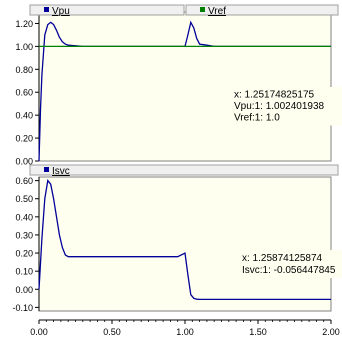 The width and height of the screenshot is (342, 350). What do you see at coordinates (39, 332) in the screenshot?
I see `x-tick-label: 0.00` at bounding box center [39, 332].